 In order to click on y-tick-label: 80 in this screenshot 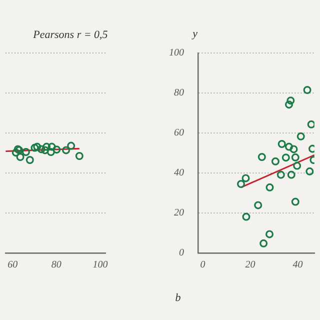, I will do `click(179, 93)`.